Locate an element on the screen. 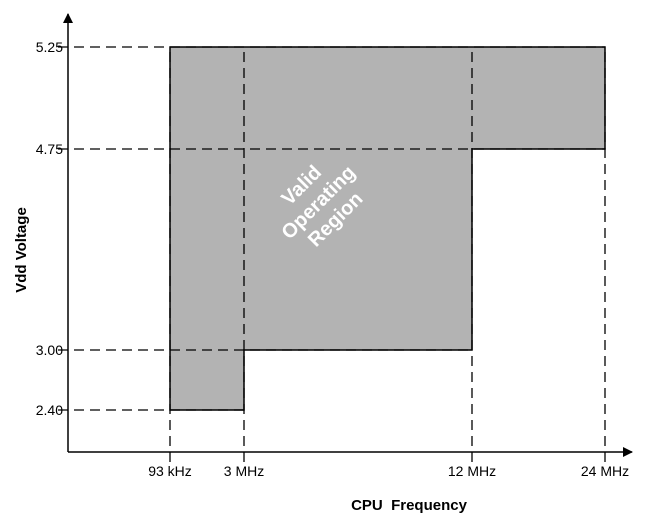 This screenshot has height=518, width=648. x-tick-label: 24 MHz is located at coordinates (605, 471).